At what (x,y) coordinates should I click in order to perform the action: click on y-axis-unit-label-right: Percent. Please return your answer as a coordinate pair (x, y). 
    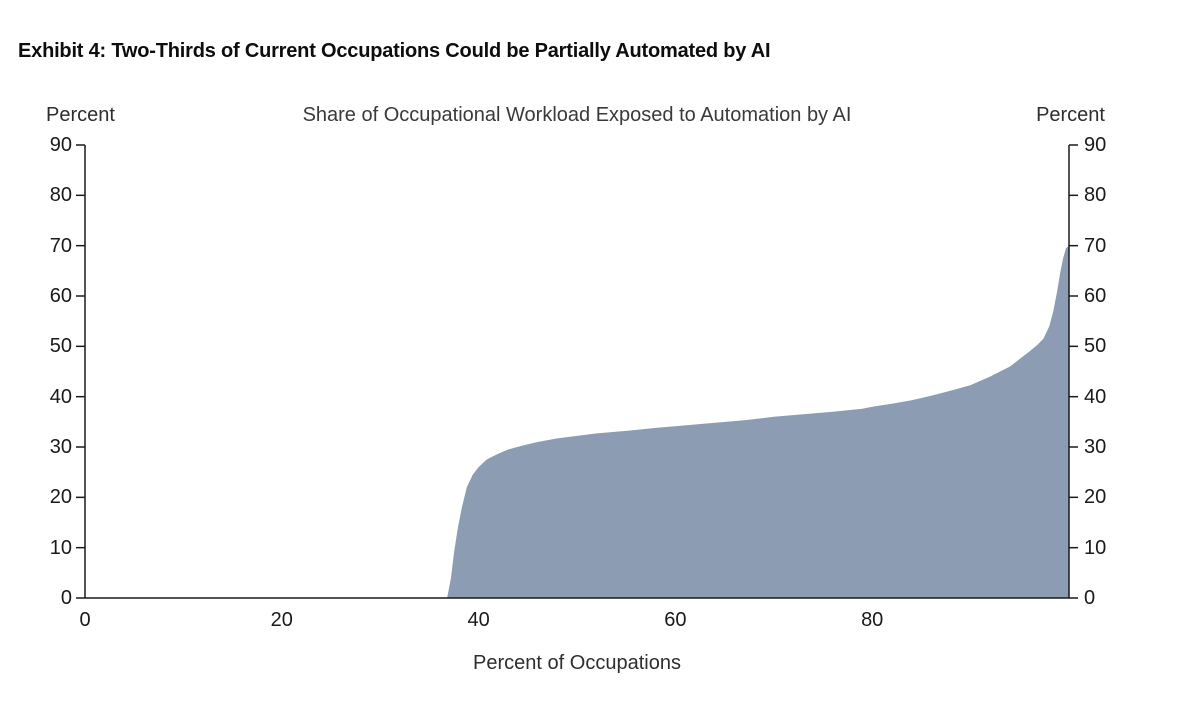
    Looking at the image, I should click on (1070, 115).